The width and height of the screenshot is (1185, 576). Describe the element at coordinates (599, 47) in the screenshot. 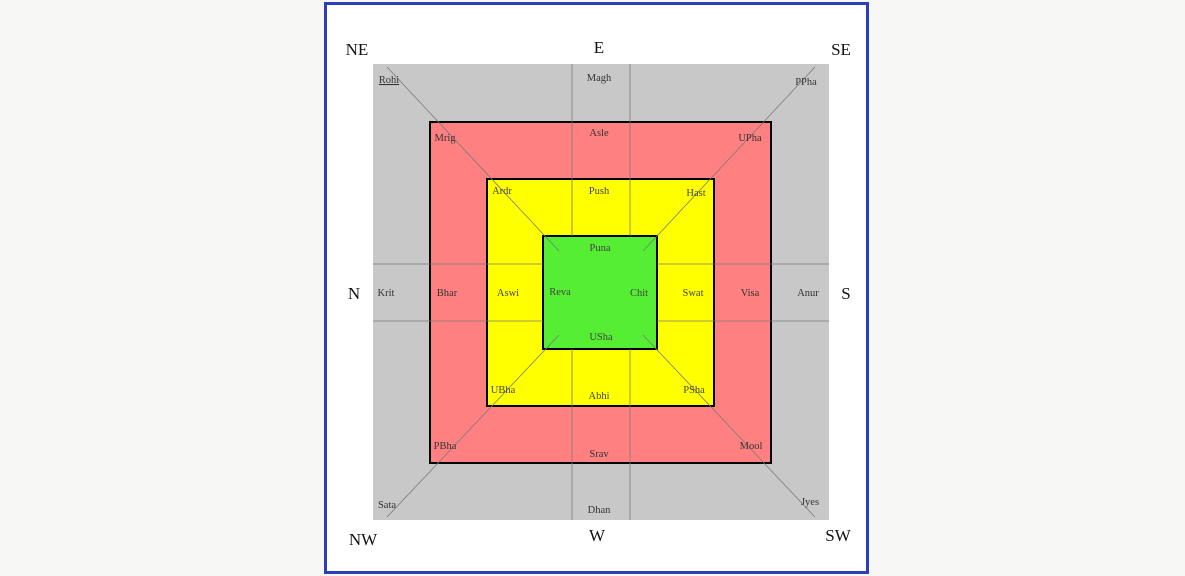

I see `direction-label-e: E` at that location.